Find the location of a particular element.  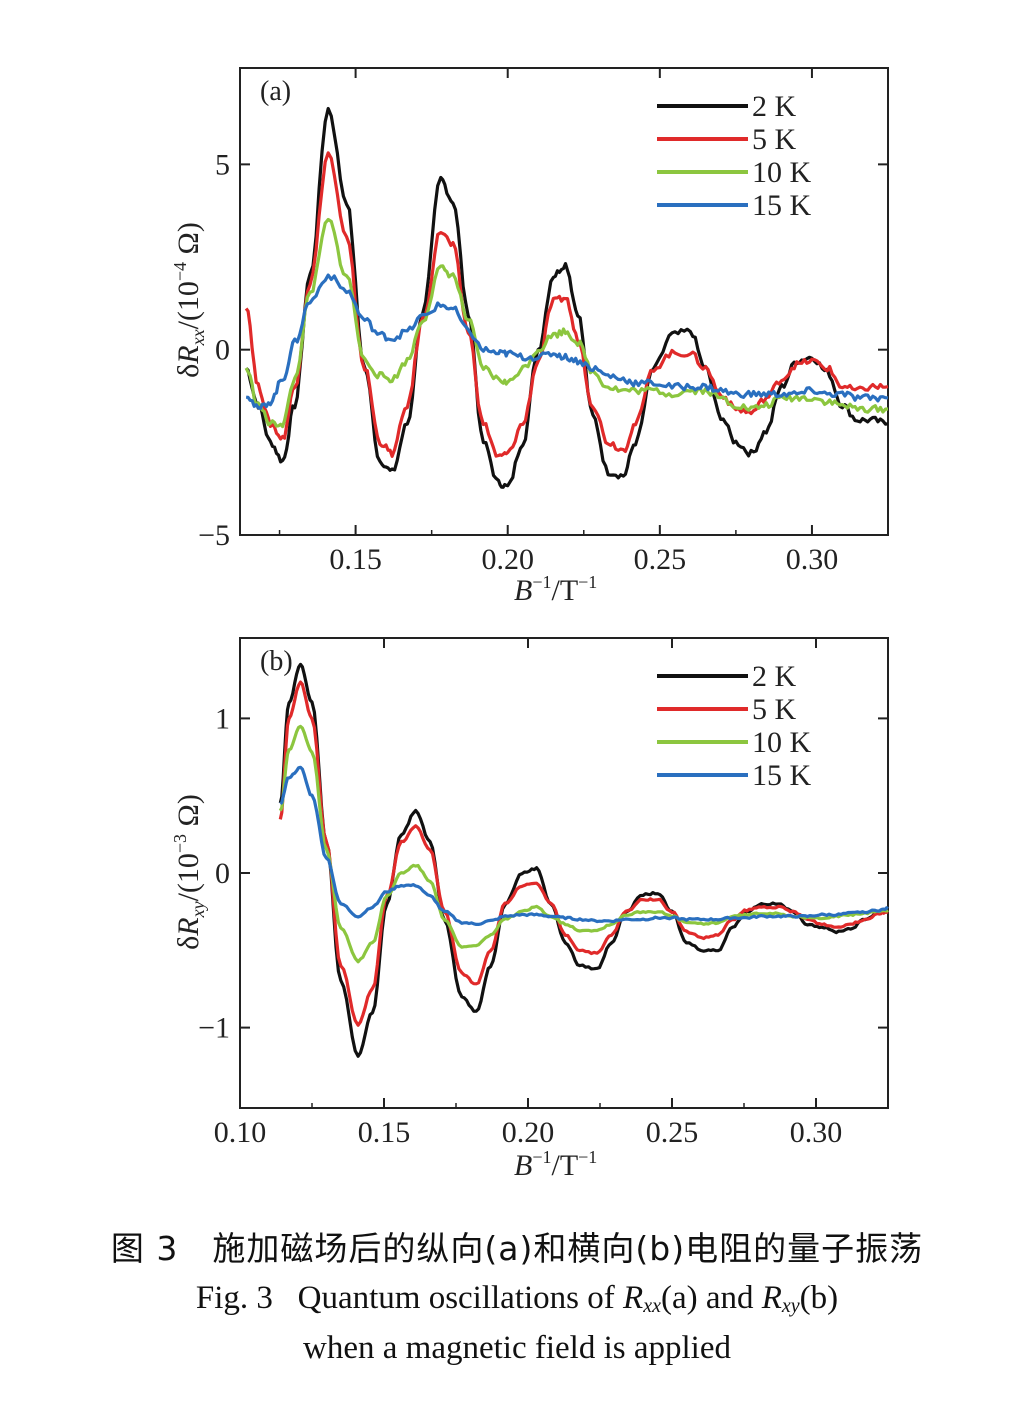

panel-a-y-tick-label: 0 is located at coordinates (222, 350).